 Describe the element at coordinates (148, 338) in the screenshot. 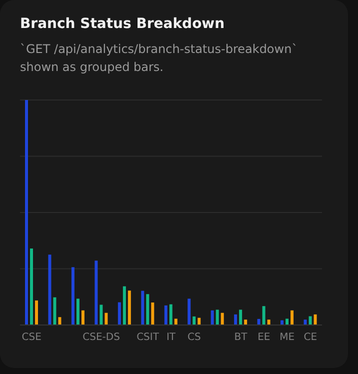

I see `x-tick-label: CSIT` at that location.